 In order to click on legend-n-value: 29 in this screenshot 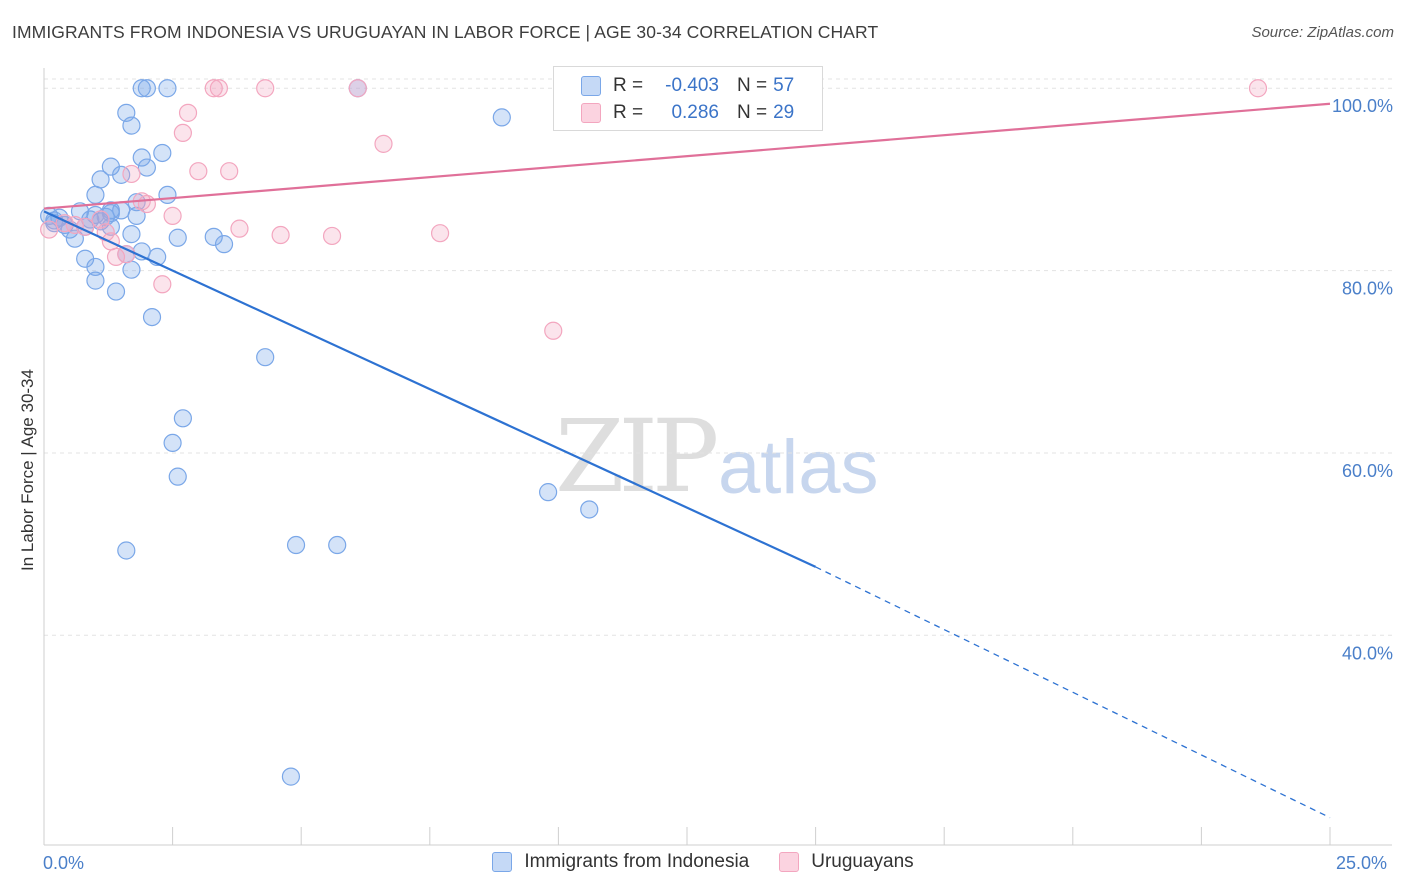, I will do `click(784, 112)`.